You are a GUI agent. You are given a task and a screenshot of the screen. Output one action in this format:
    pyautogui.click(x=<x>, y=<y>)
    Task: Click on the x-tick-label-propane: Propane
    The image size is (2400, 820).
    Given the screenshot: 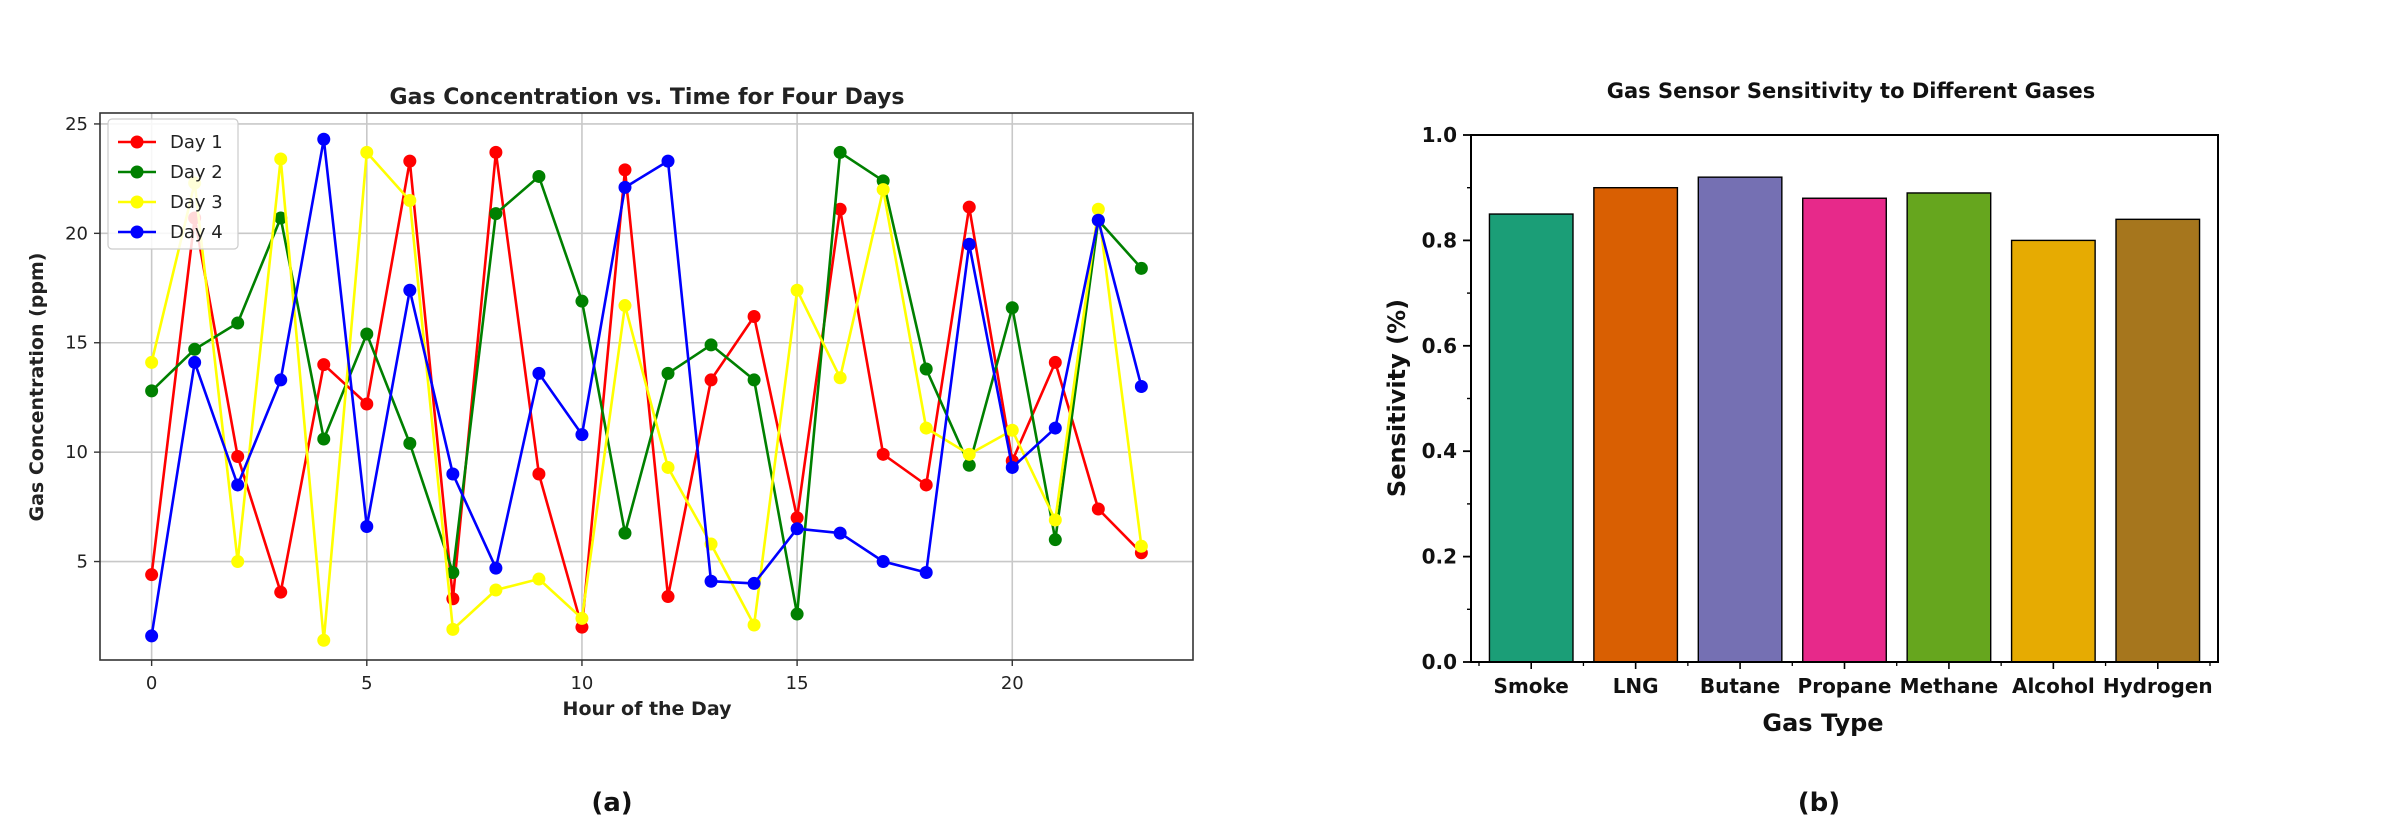 What is the action you would take?
    pyautogui.click(x=1845, y=686)
    